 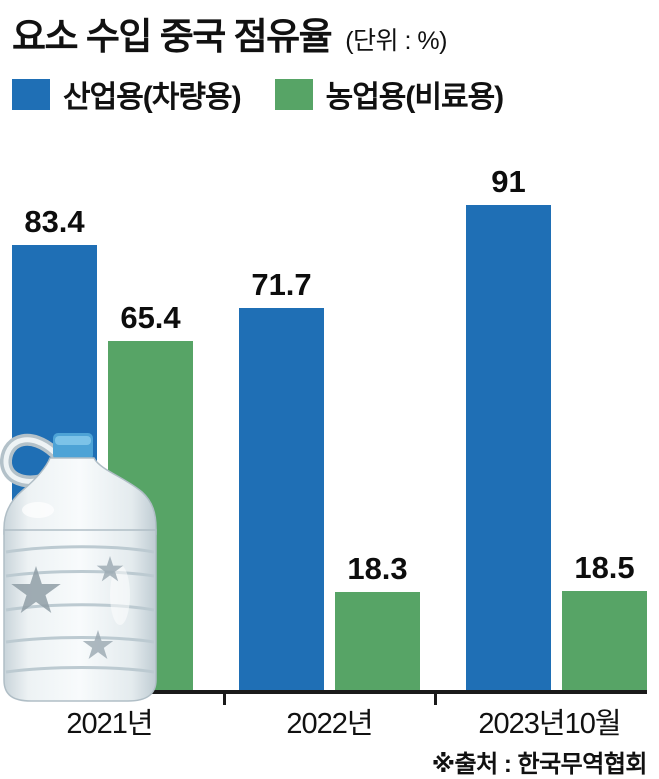 I want to click on category-label: 2023년10월, so click(x=549, y=724).